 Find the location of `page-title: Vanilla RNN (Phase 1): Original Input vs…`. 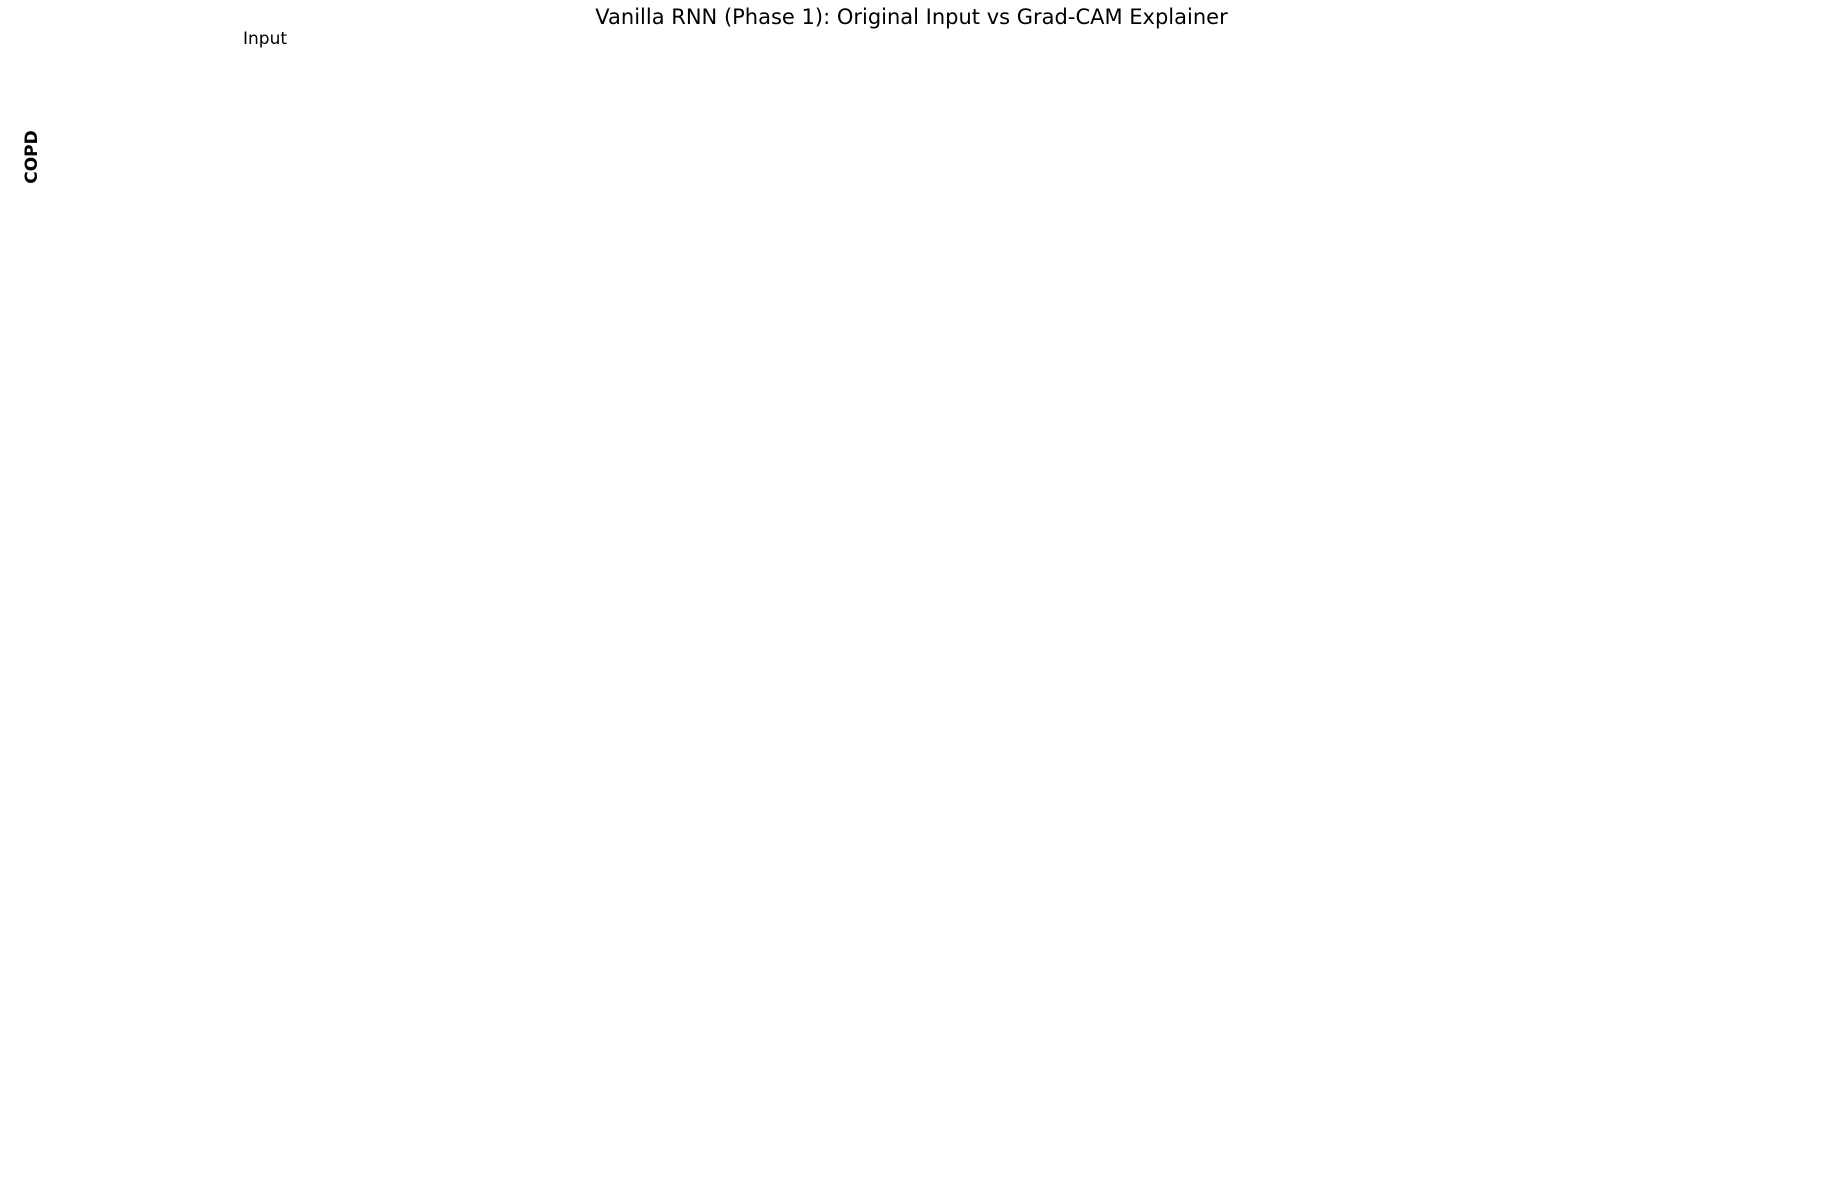

page-title: Vanilla RNN (Phase 1): Original Input vs… is located at coordinates (911, 17).